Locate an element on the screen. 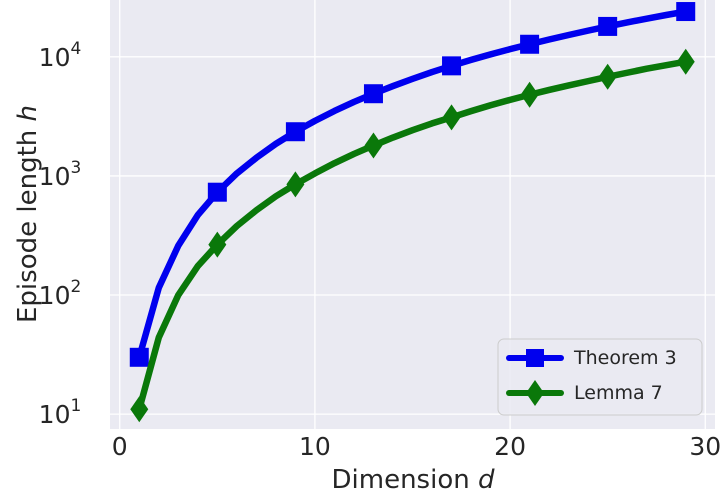 The height and width of the screenshot is (501, 724). y-axis-label: Episode length h is located at coordinates (28, 214).